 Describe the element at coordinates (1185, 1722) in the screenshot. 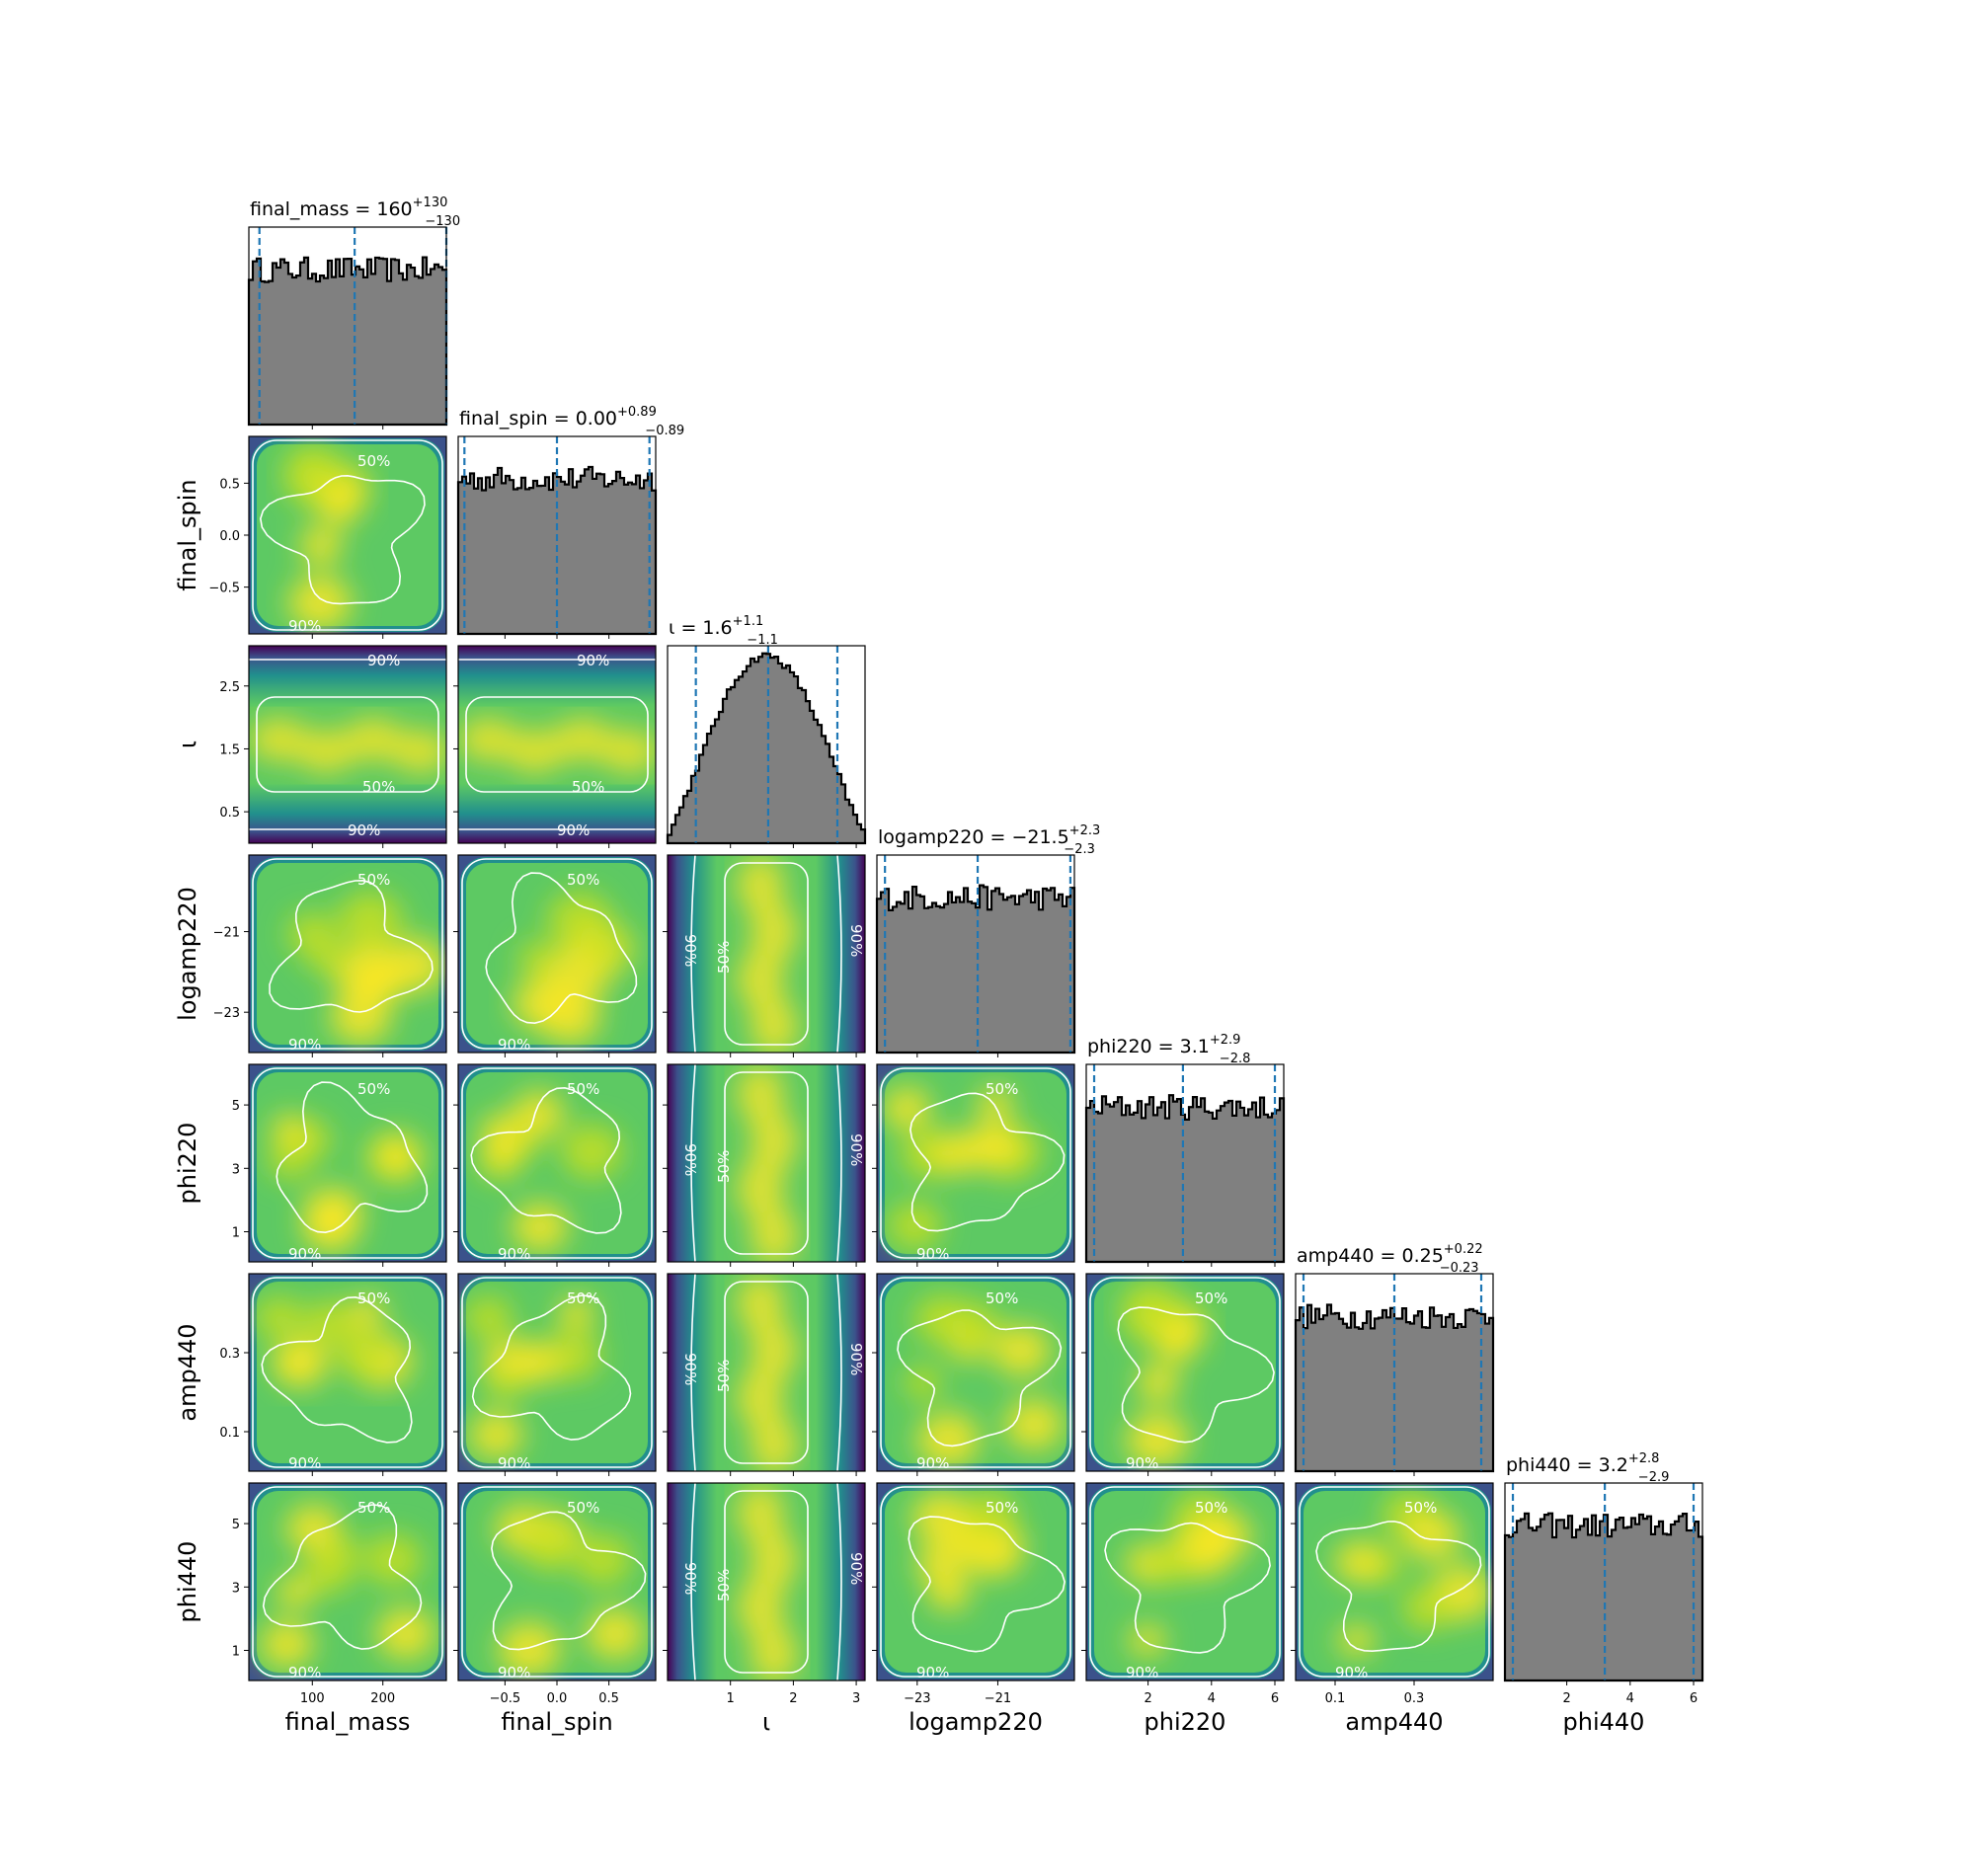

I see `x-axis-label-phi220: phi220` at that location.